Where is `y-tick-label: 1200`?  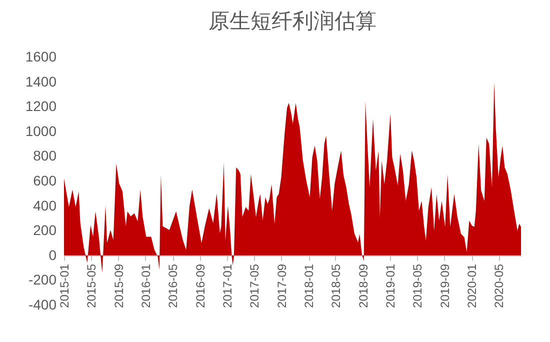
y-tick-label: 1200 is located at coordinates (41, 106).